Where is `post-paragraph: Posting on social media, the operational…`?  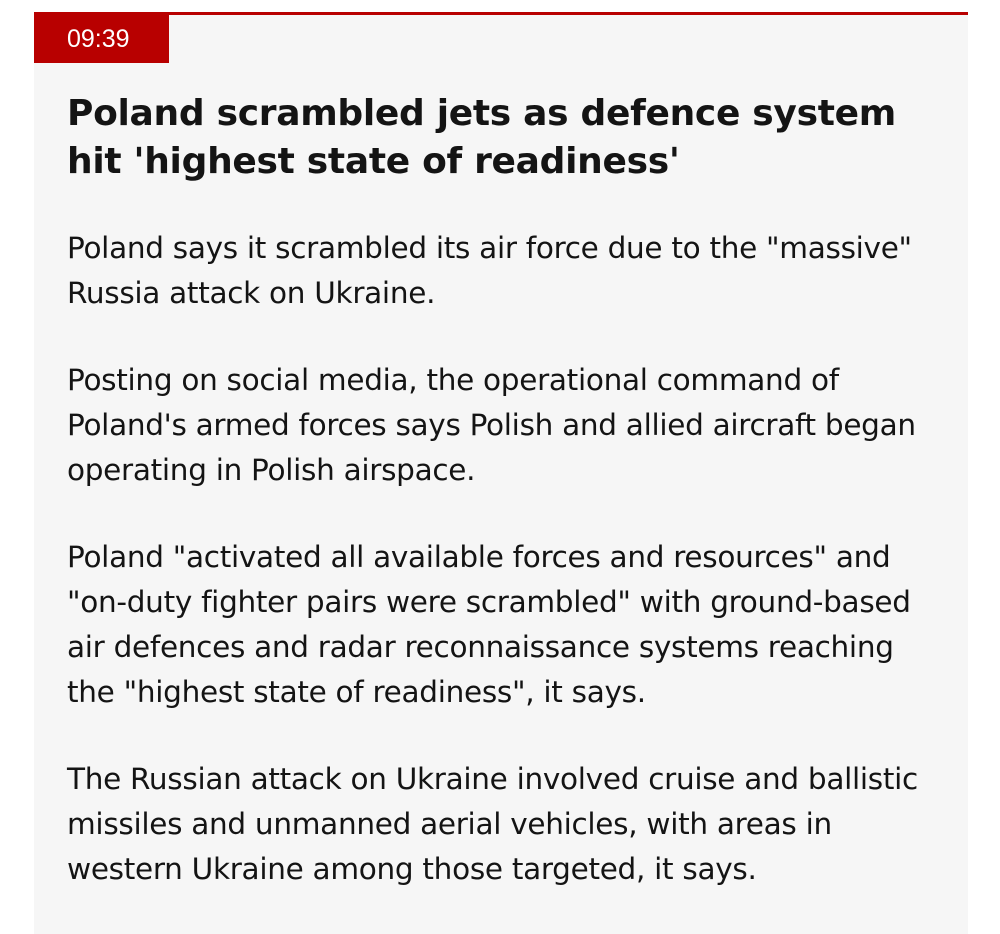 post-paragraph: Posting on social media, the operational… is located at coordinates (491, 425).